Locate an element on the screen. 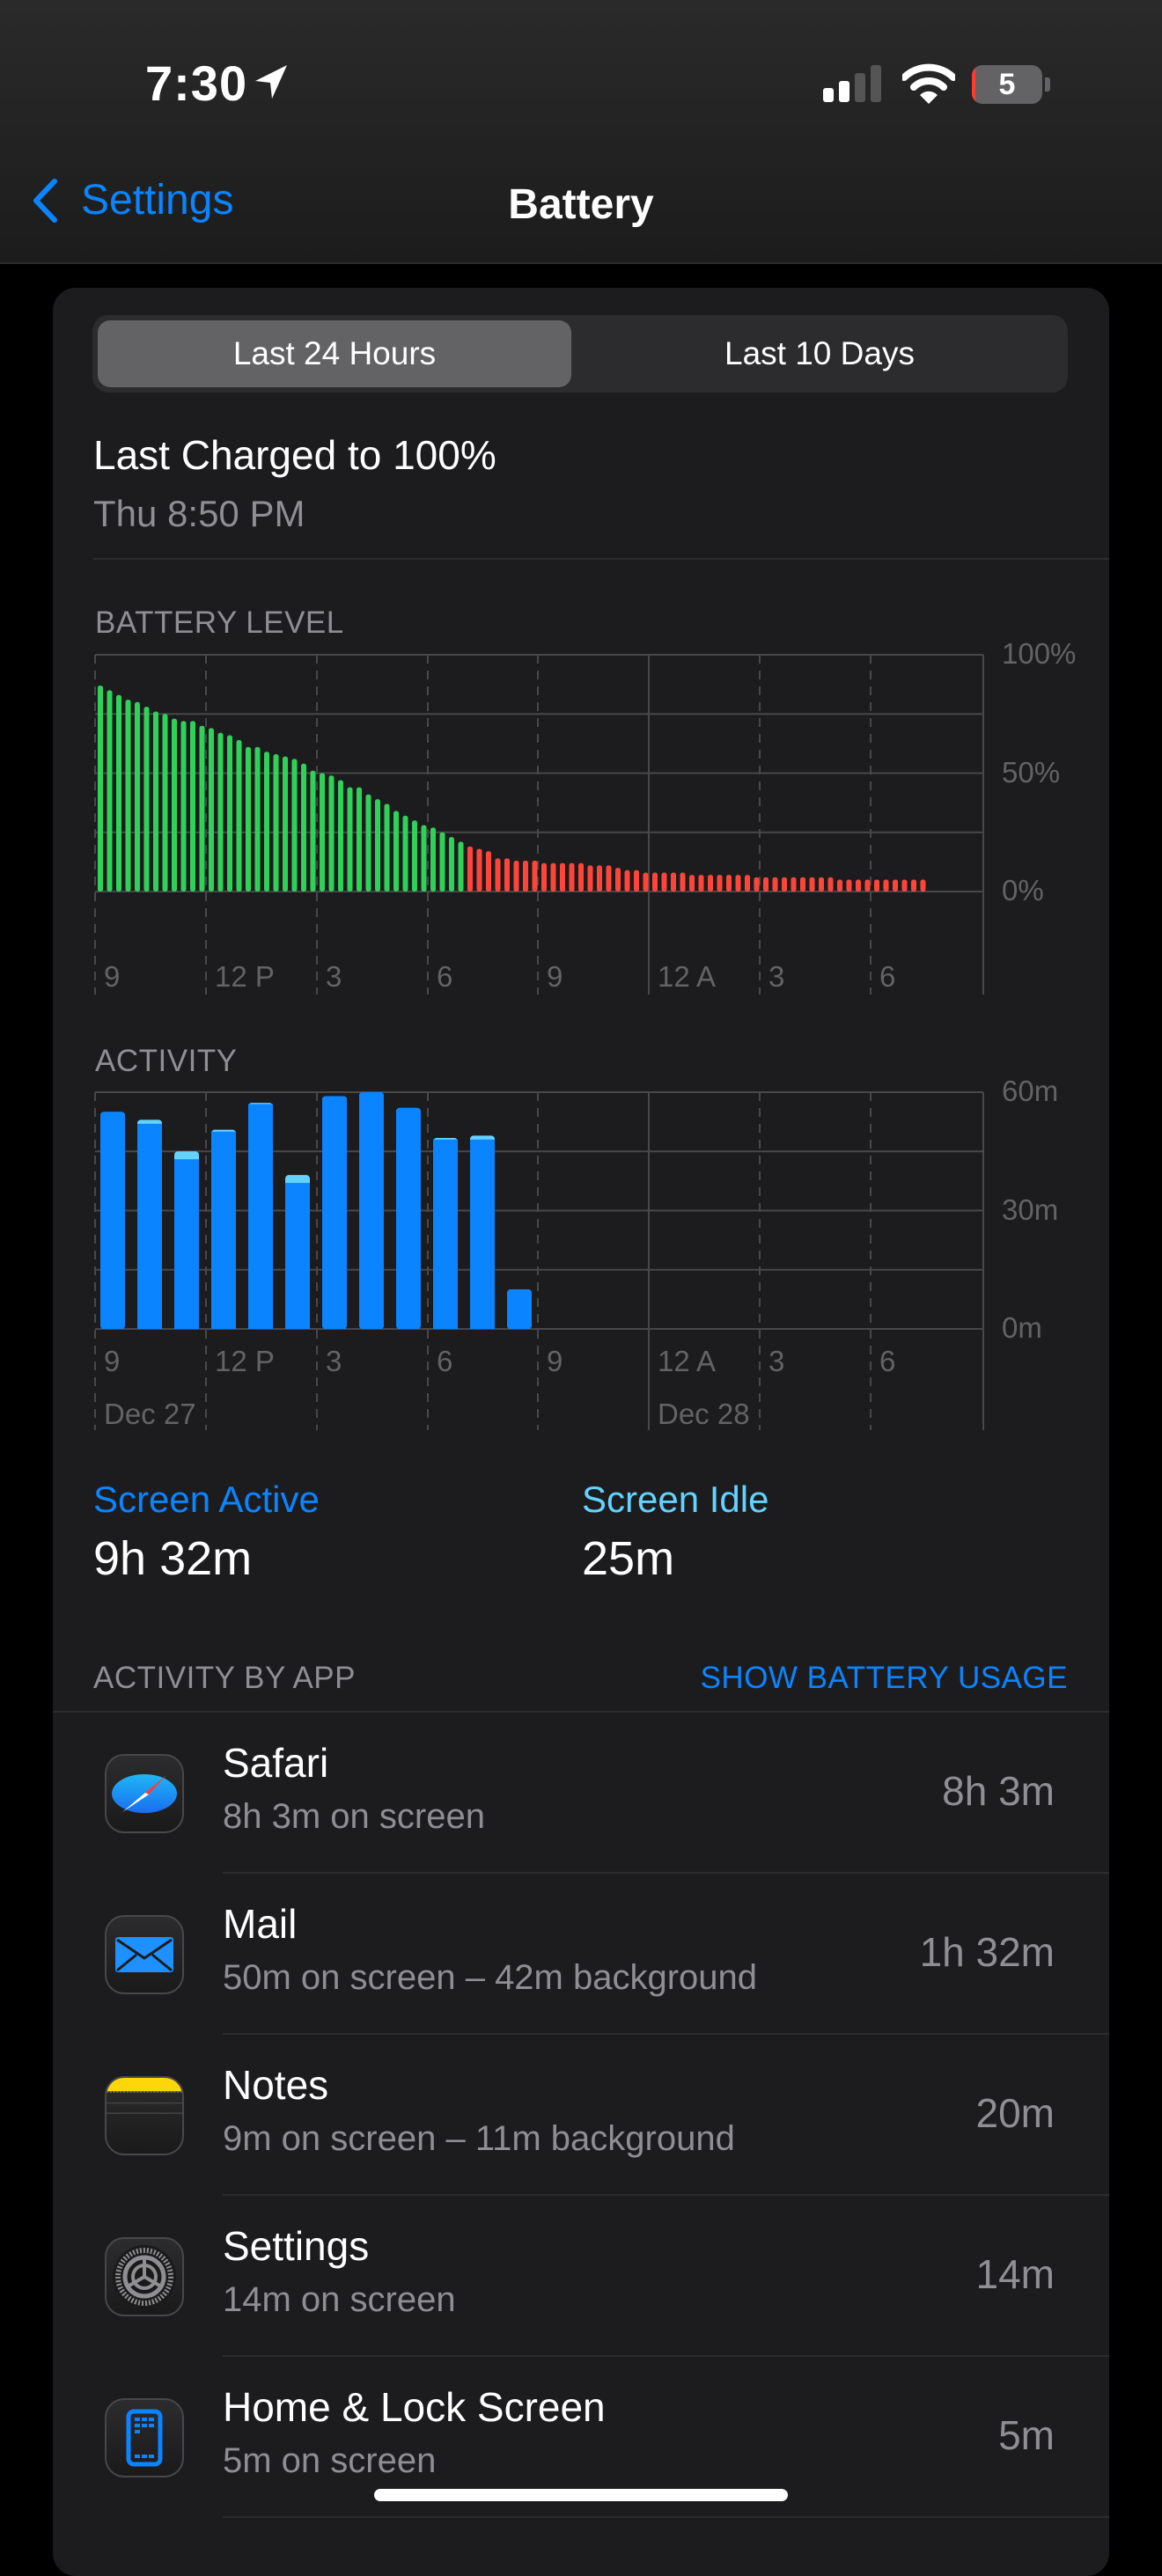  y-tick-label: 0% is located at coordinates (1023, 890).